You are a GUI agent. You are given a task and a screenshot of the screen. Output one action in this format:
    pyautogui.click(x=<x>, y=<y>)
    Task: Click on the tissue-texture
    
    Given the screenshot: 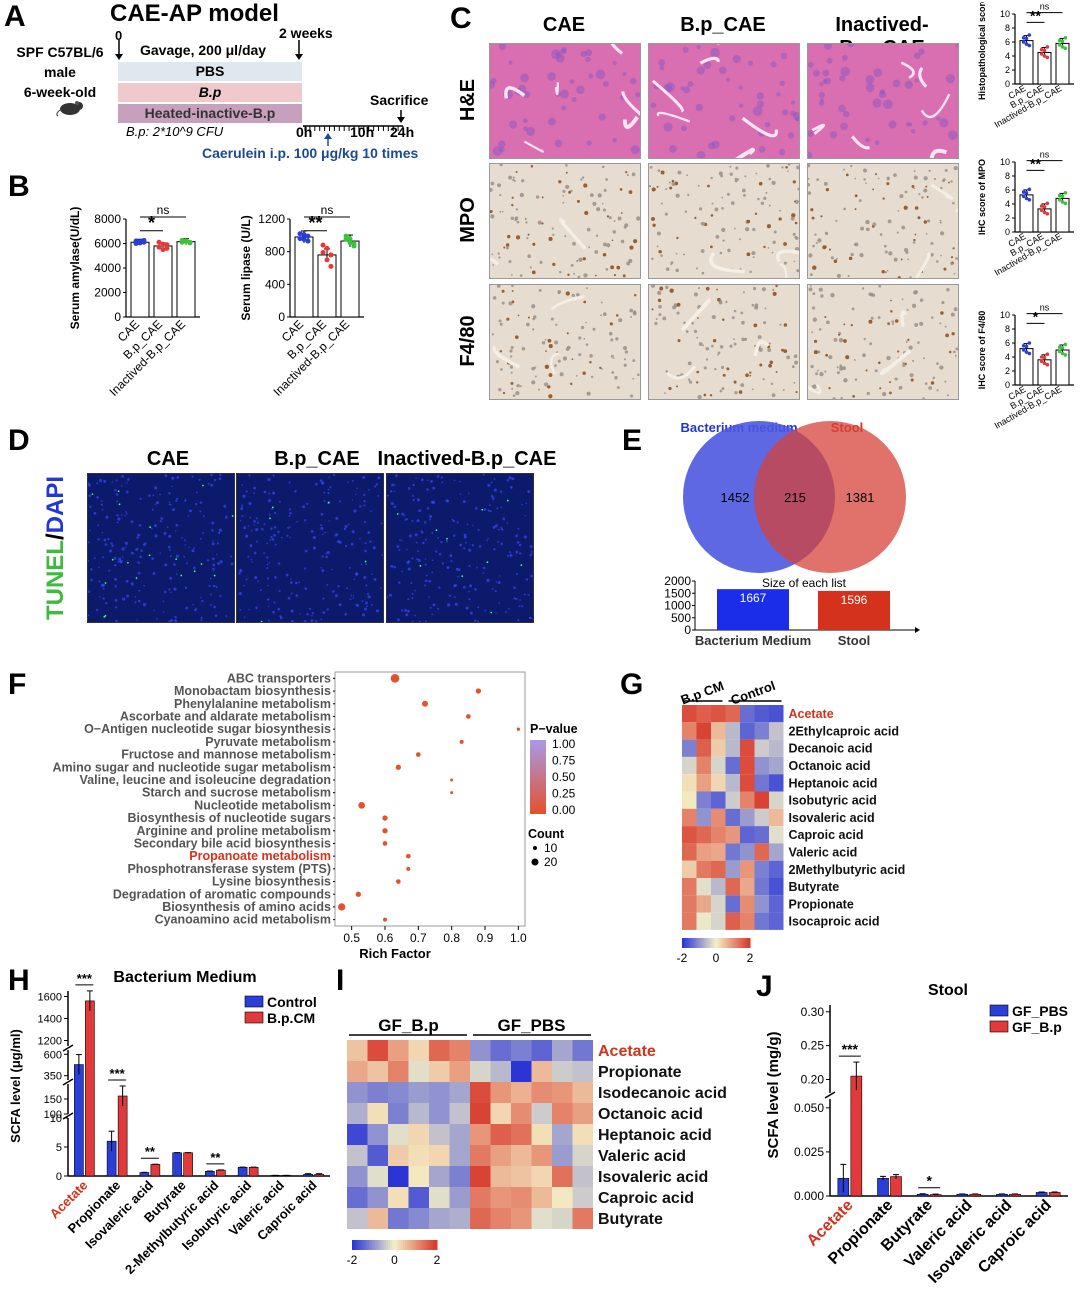 What is the action you would take?
    pyautogui.click(x=724, y=221)
    